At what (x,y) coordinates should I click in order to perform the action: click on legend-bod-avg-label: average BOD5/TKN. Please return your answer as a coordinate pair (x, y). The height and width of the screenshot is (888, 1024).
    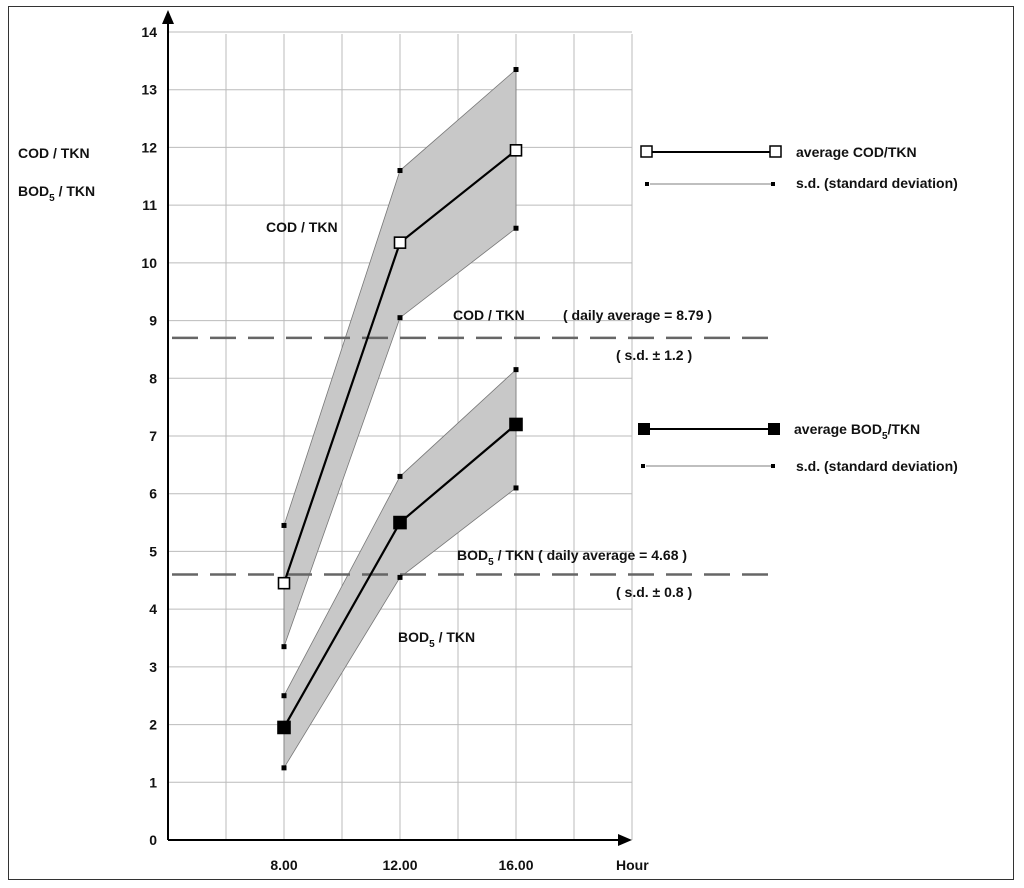
    Looking at the image, I should click on (857, 431).